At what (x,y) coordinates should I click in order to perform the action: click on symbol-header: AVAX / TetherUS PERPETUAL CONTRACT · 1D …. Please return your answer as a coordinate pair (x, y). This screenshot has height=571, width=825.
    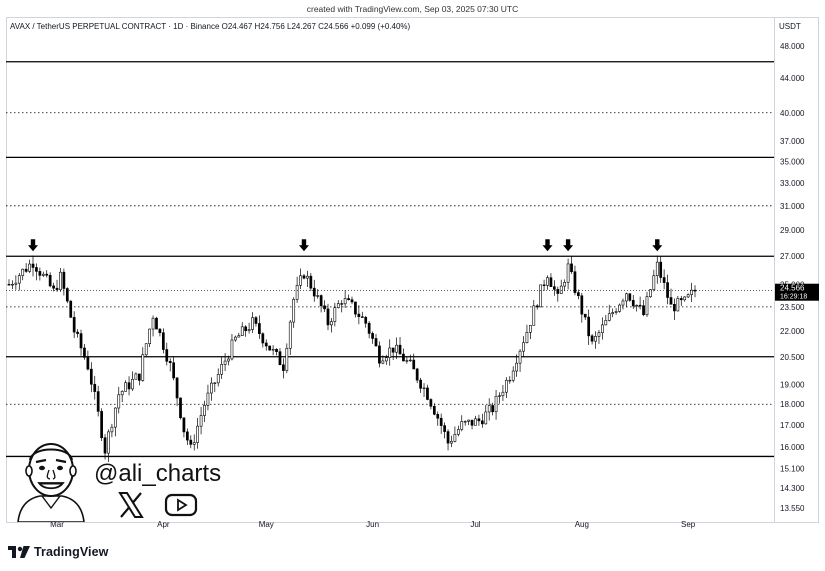
    Looking at the image, I should click on (210, 26).